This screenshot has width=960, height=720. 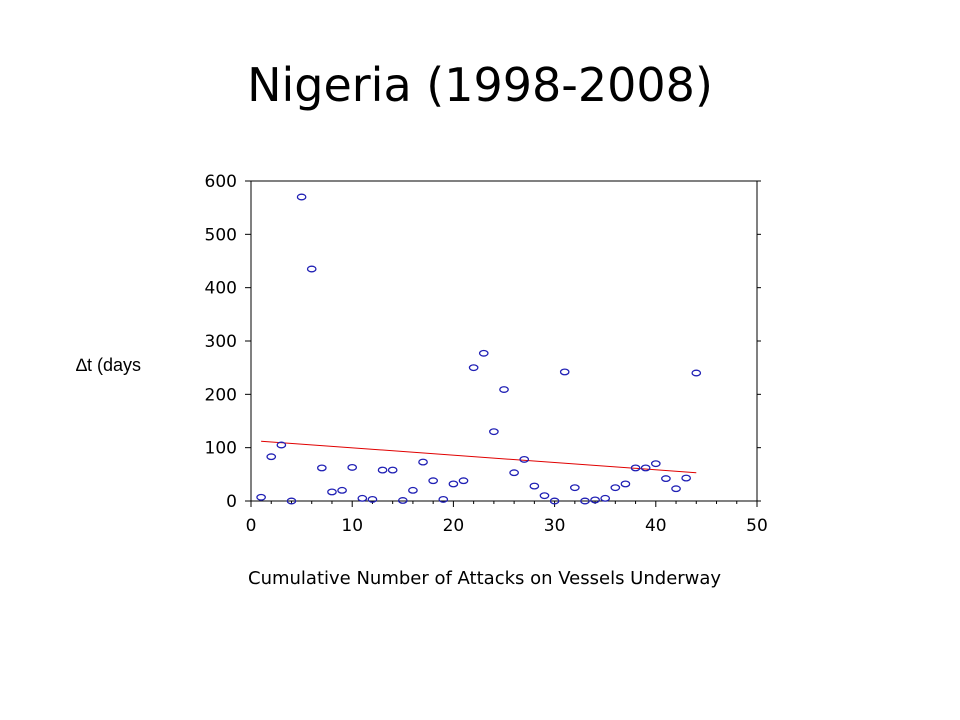 I want to click on y-tick-label: 300, so click(x=221, y=342).